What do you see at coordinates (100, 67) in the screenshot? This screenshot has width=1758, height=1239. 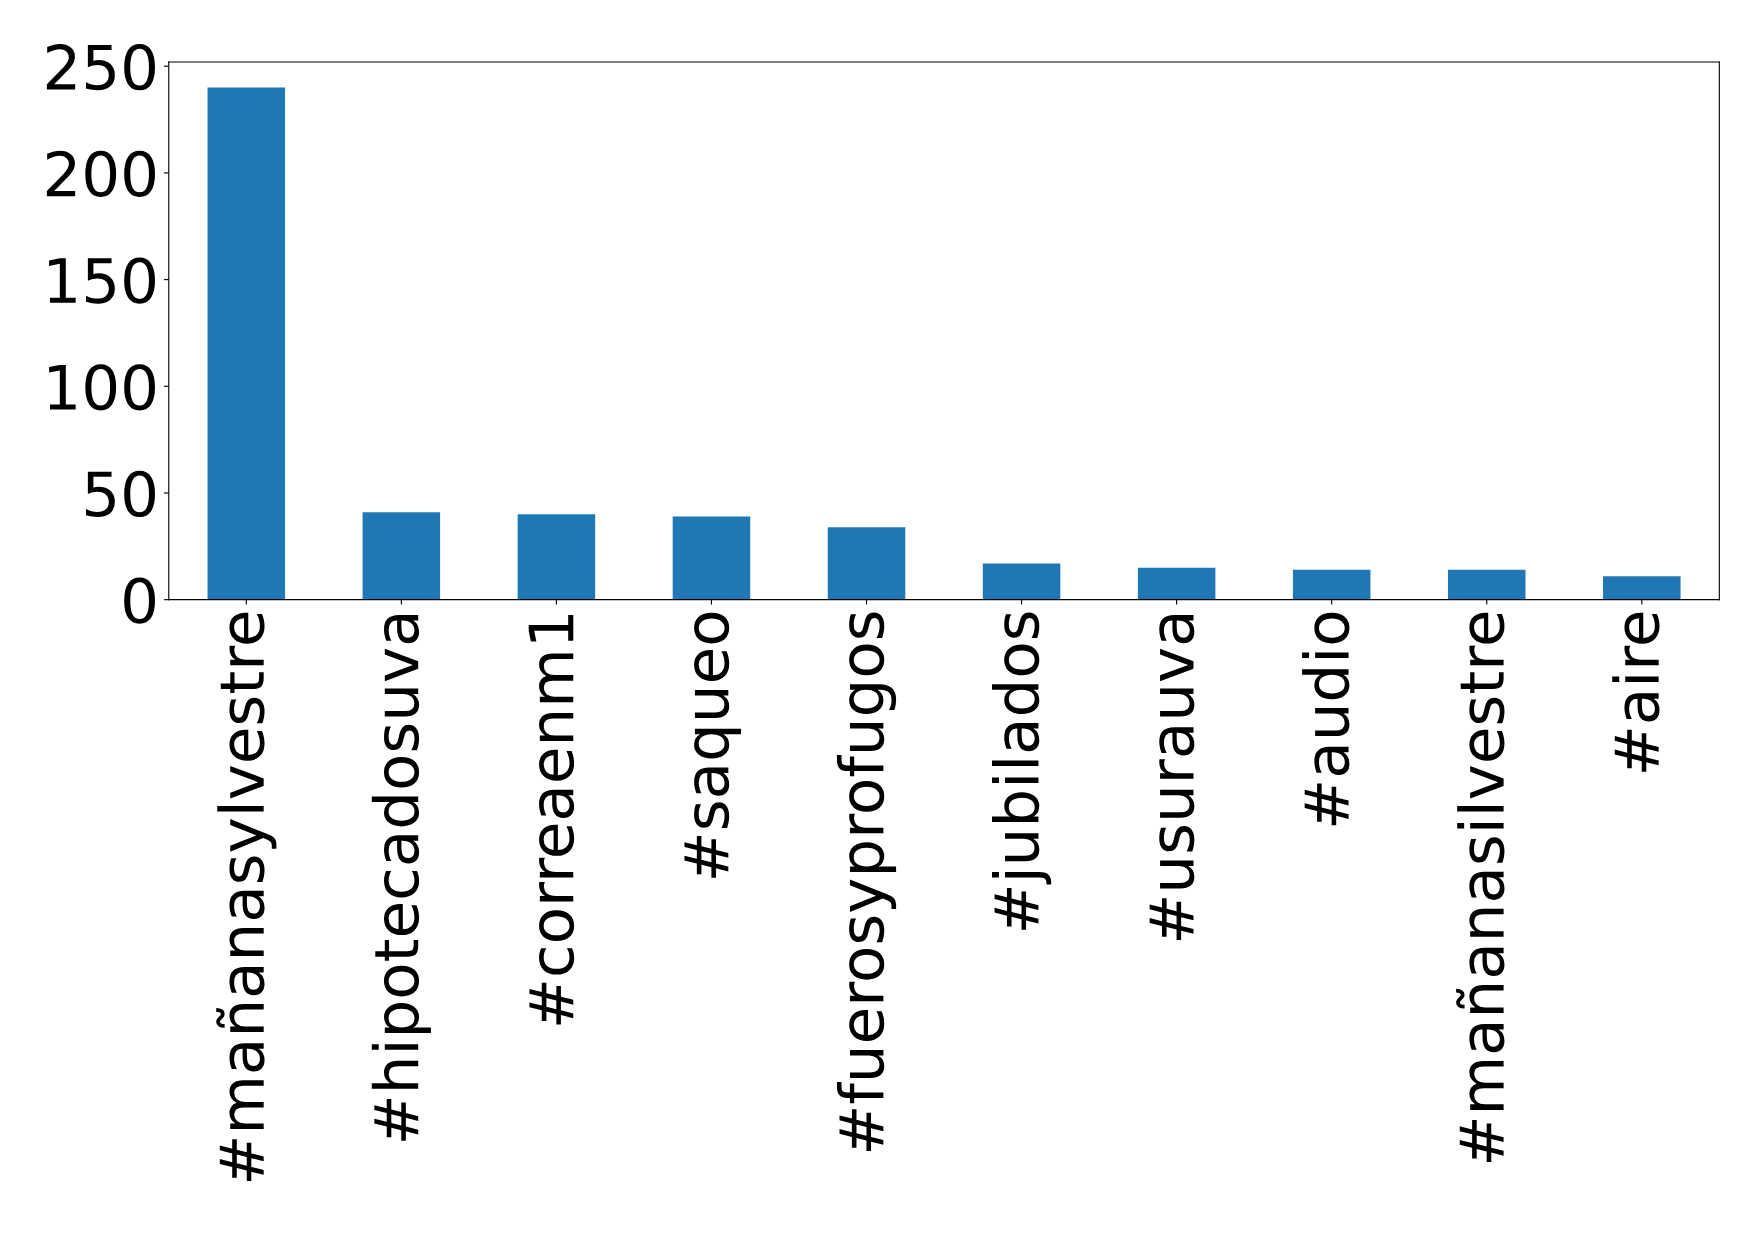 I see `y-tick-label: 250` at bounding box center [100, 67].